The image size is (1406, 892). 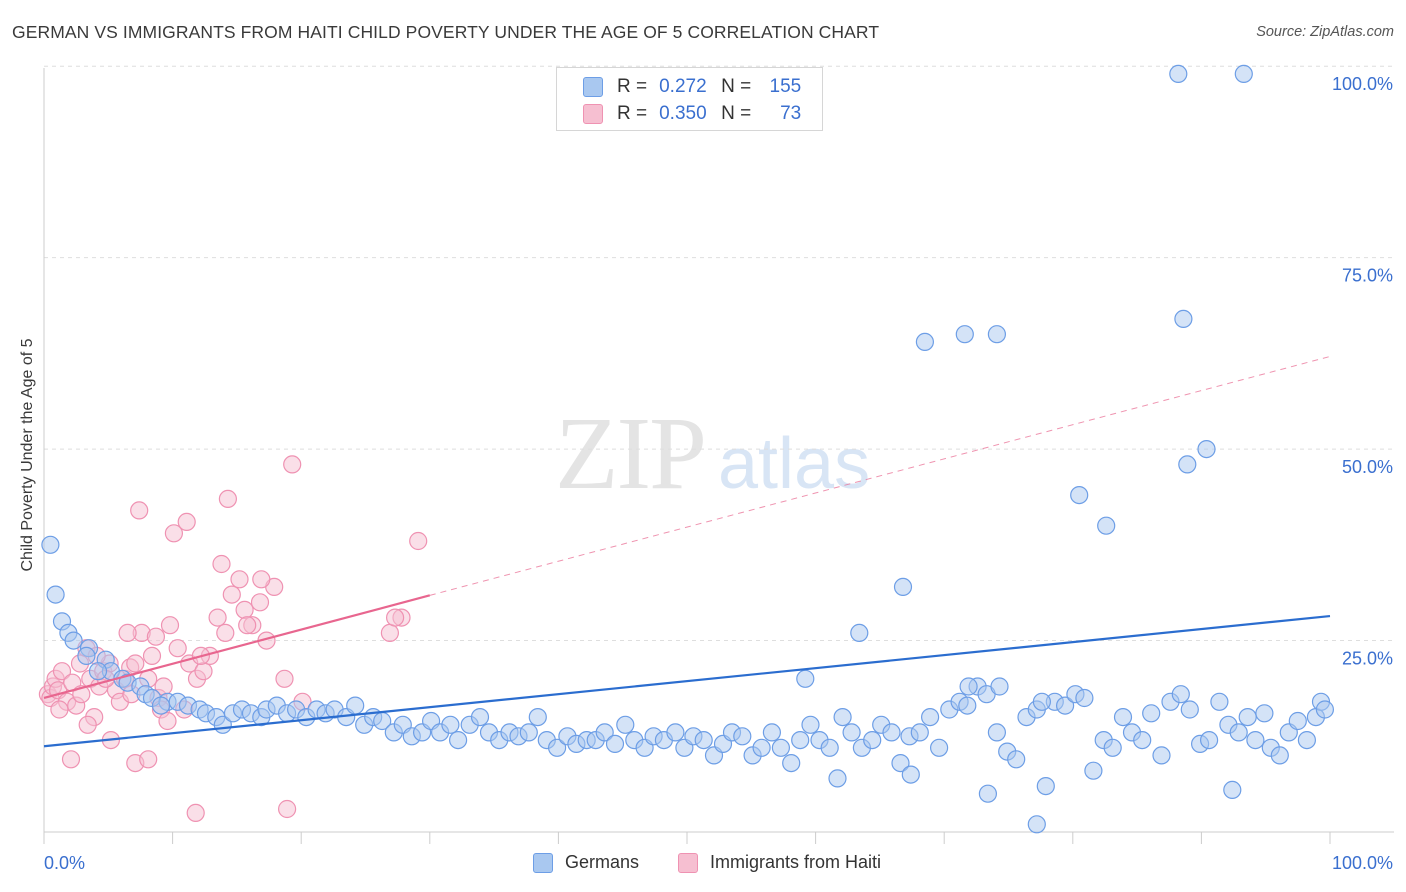 I want to click on source-label: Source: ZipAtlas.com, so click(x=1325, y=32).